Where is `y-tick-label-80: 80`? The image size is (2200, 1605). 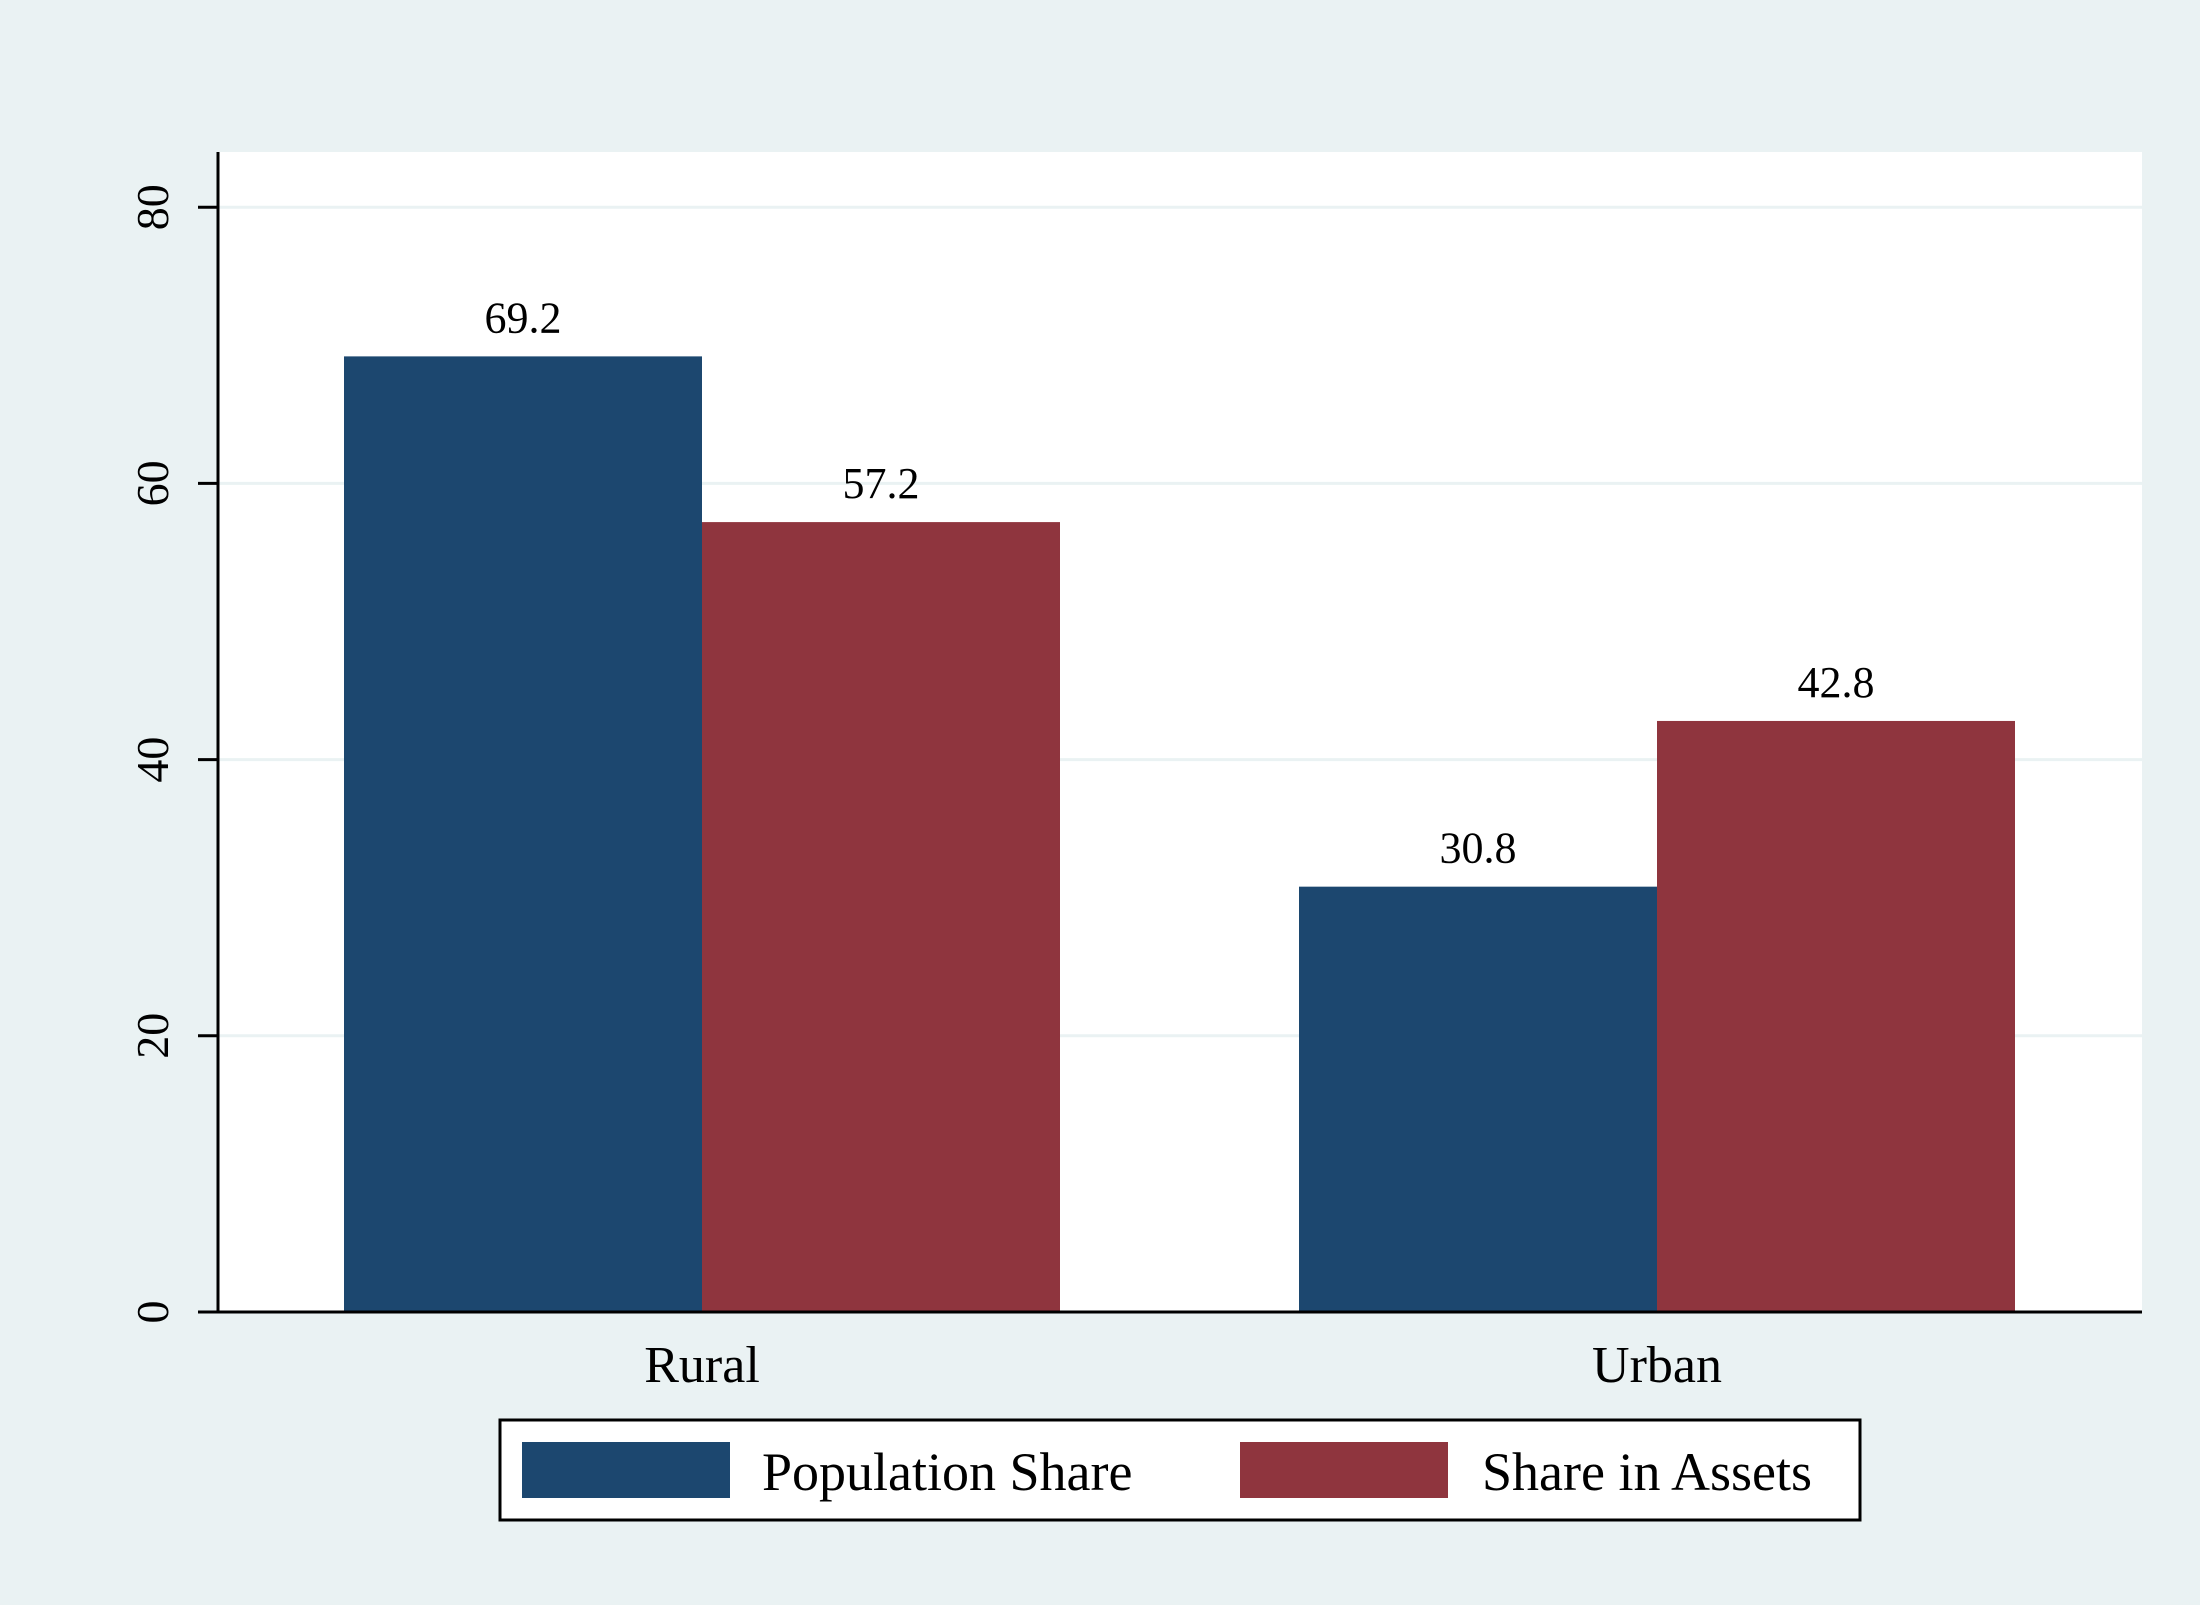
y-tick-label-80: 80 is located at coordinates (152, 207).